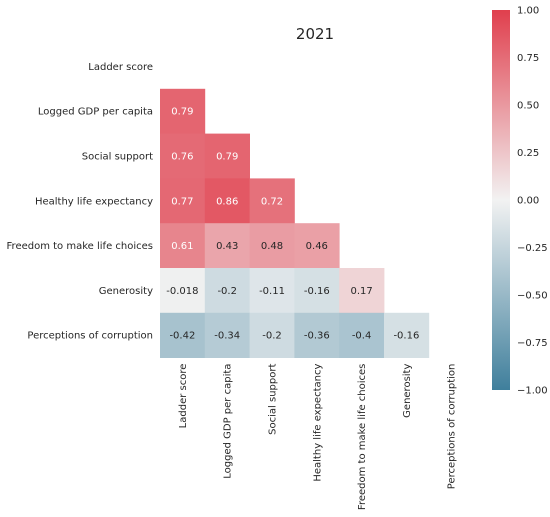 The image size is (550, 517). What do you see at coordinates (317, 336) in the screenshot?
I see `cell-annotation: -0.36` at bounding box center [317, 336].